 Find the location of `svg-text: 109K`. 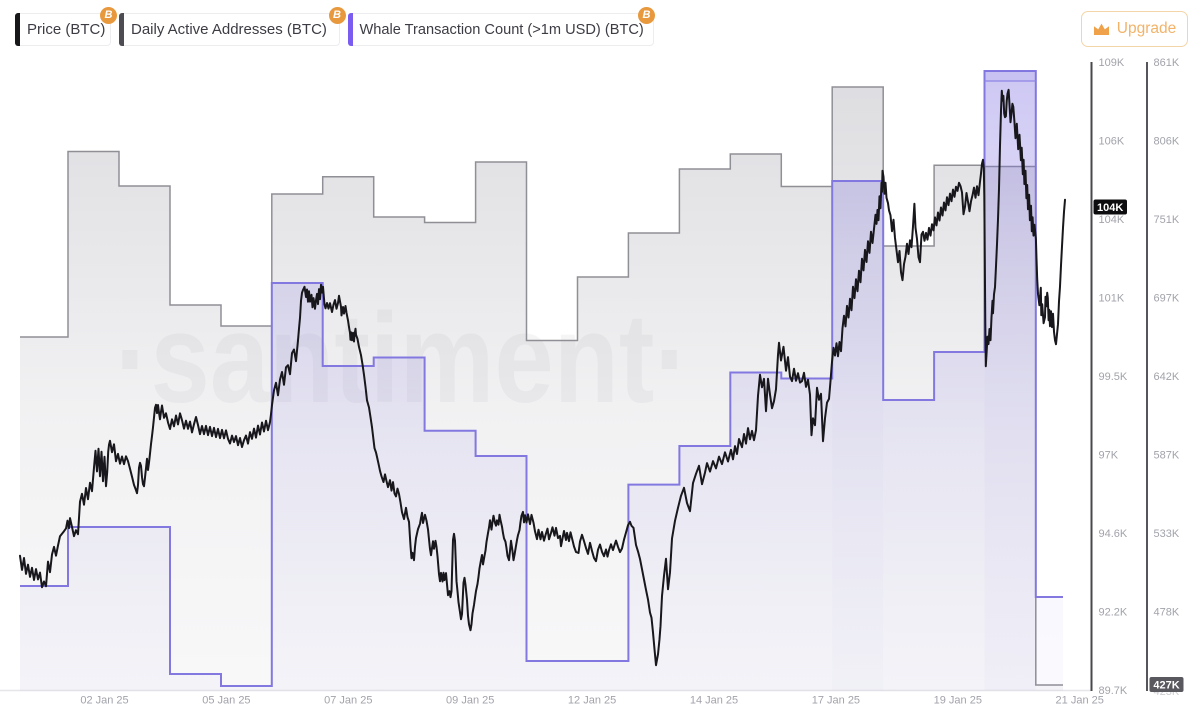

svg-text: 109K is located at coordinates (1112, 63).